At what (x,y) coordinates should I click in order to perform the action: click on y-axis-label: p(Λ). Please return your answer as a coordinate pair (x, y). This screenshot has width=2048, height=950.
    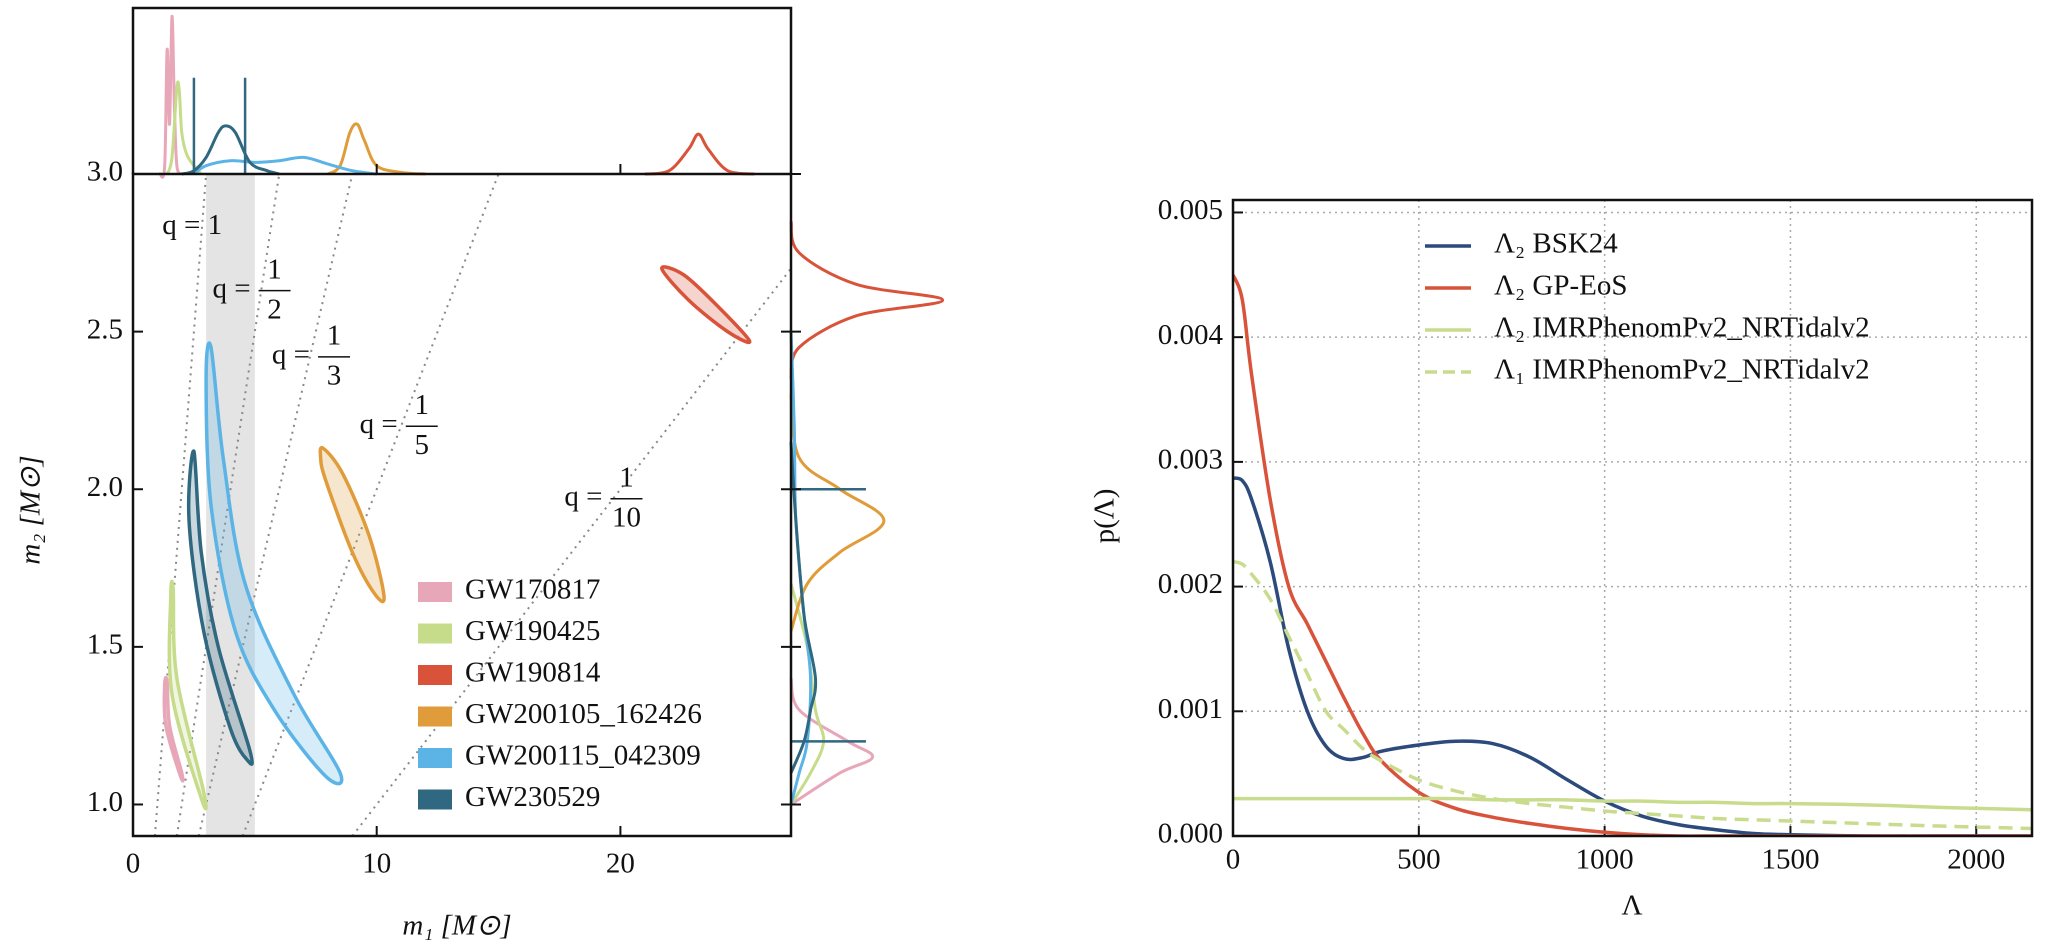
    Looking at the image, I should click on (1105, 516).